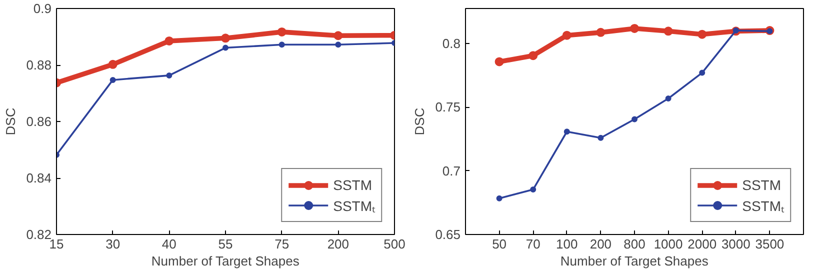  I want to click on x-tick-label: 3500, so click(769, 244).